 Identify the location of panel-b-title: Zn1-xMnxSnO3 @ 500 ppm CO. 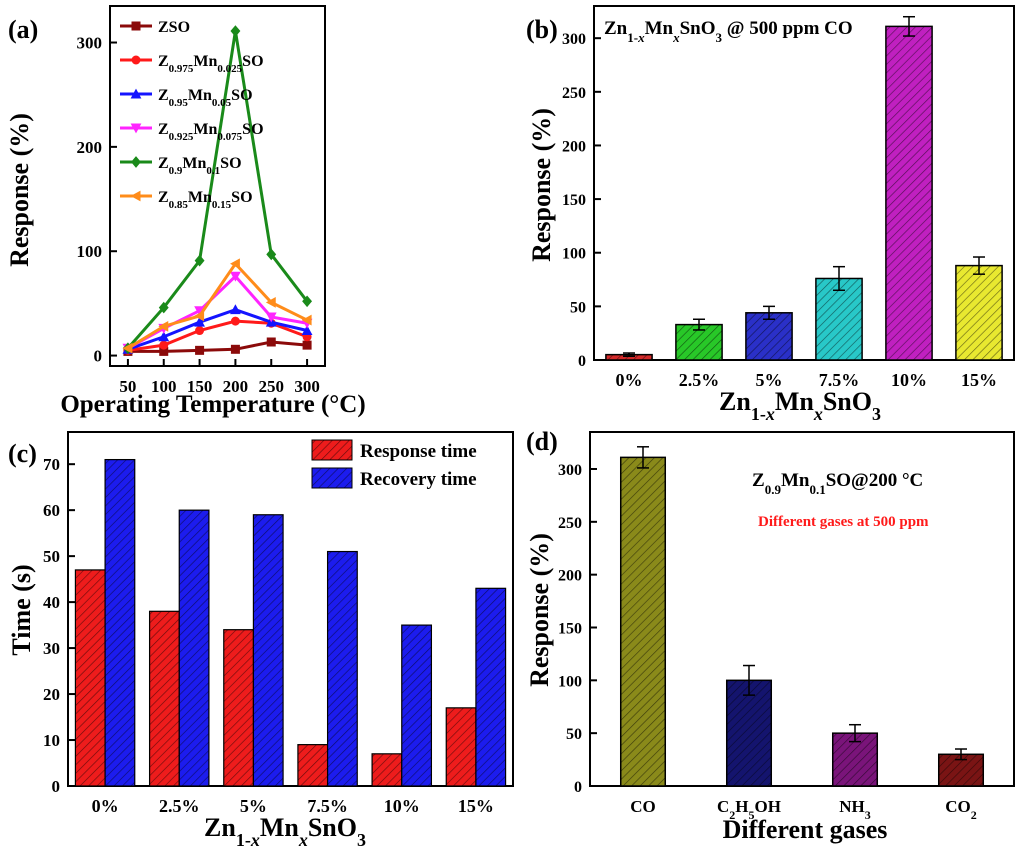
(728, 31).